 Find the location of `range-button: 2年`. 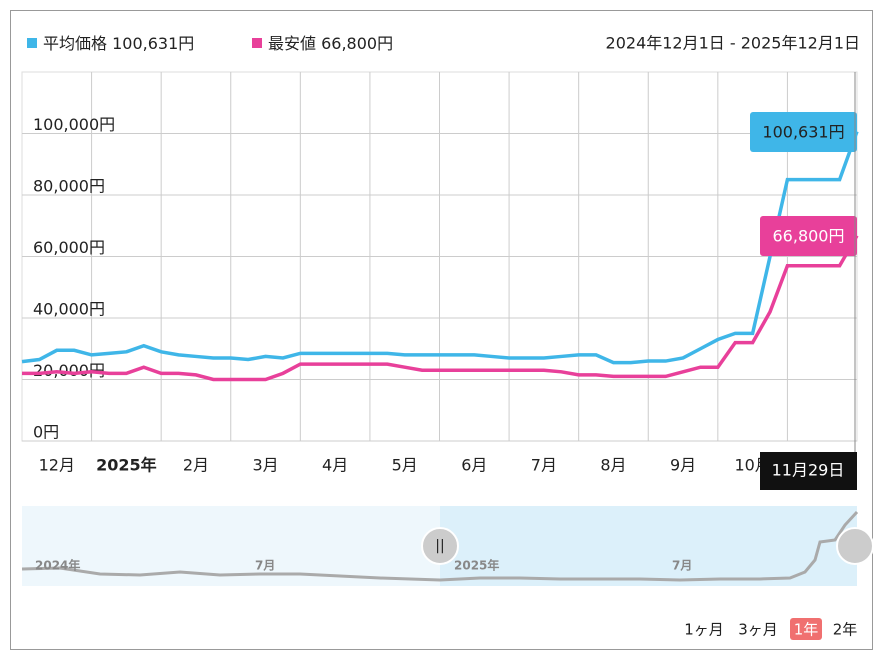

range-button: 2年 is located at coordinates (845, 630).